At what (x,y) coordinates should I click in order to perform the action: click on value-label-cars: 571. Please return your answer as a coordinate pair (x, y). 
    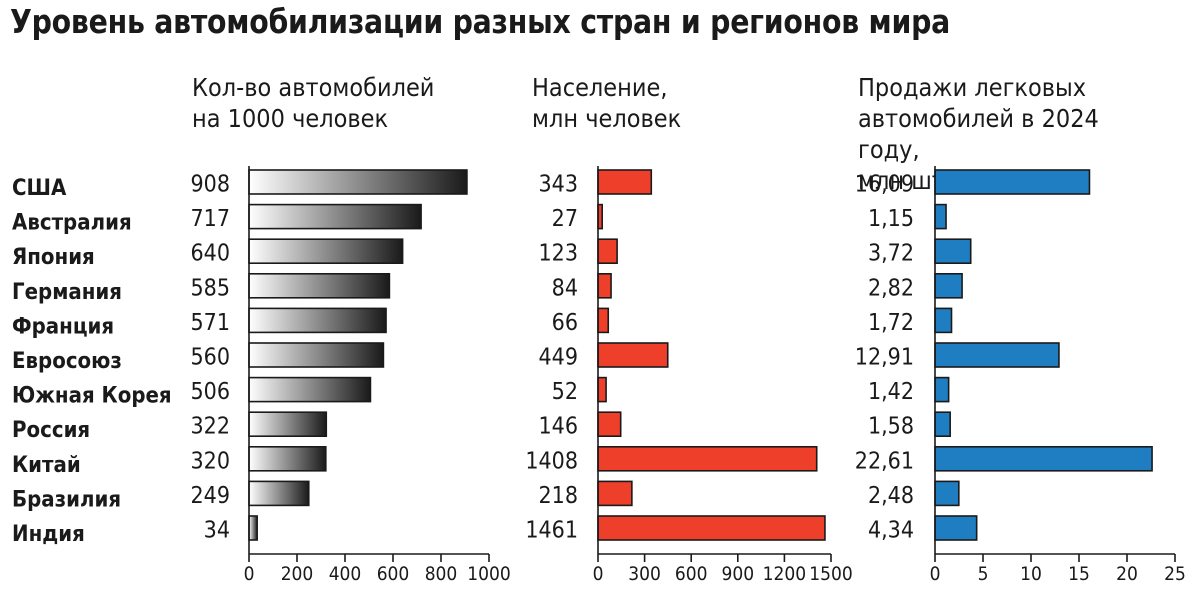
    Looking at the image, I should click on (211, 323).